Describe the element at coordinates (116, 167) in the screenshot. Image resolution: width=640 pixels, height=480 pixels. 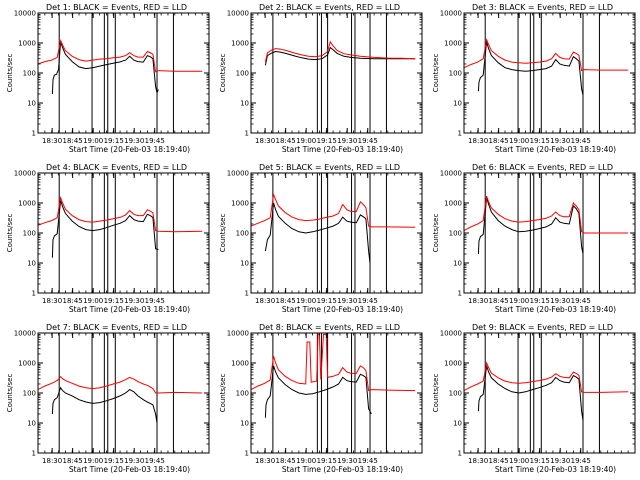
I see `chart-title: Det 4: BLACK = Events, RED = LLD` at that location.